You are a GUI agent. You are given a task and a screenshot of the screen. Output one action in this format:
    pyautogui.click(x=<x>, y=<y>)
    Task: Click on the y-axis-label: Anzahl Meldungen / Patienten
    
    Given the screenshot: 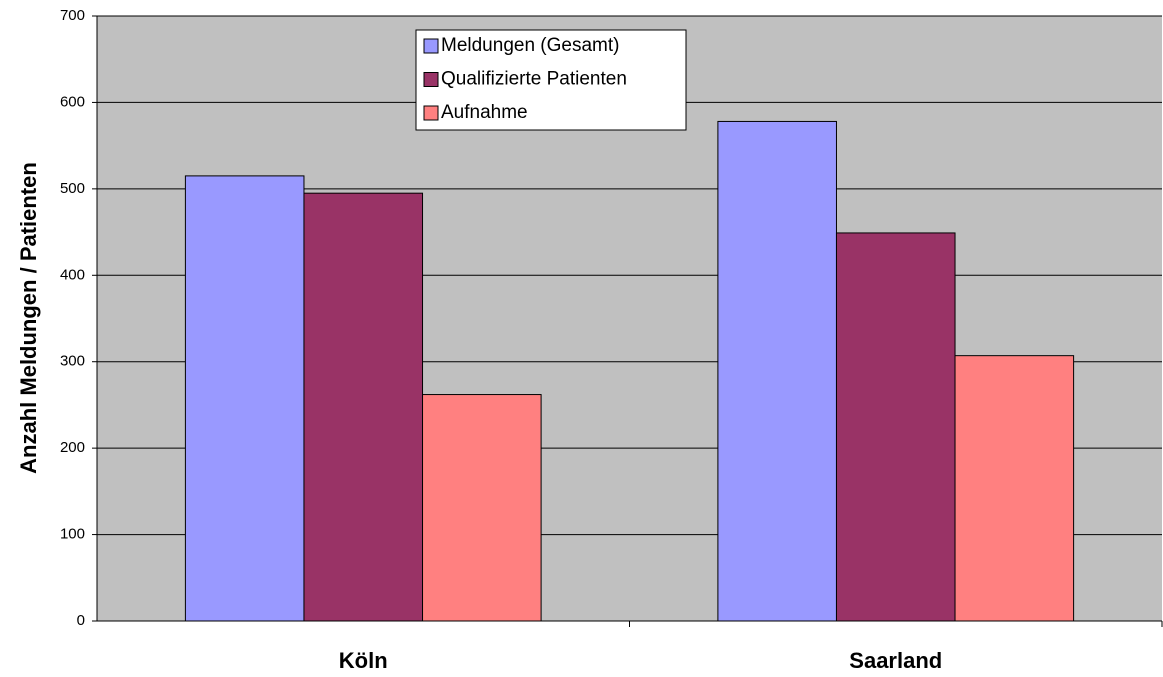 What is the action you would take?
    pyautogui.click(x=28, y=318)
    